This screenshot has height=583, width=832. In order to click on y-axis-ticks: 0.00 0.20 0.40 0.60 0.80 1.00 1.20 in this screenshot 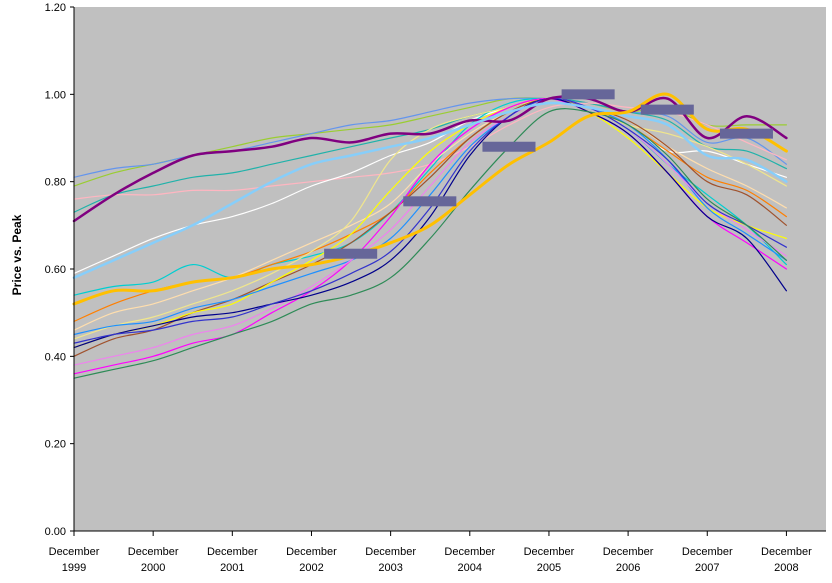, I will do `click(59, 270)`.